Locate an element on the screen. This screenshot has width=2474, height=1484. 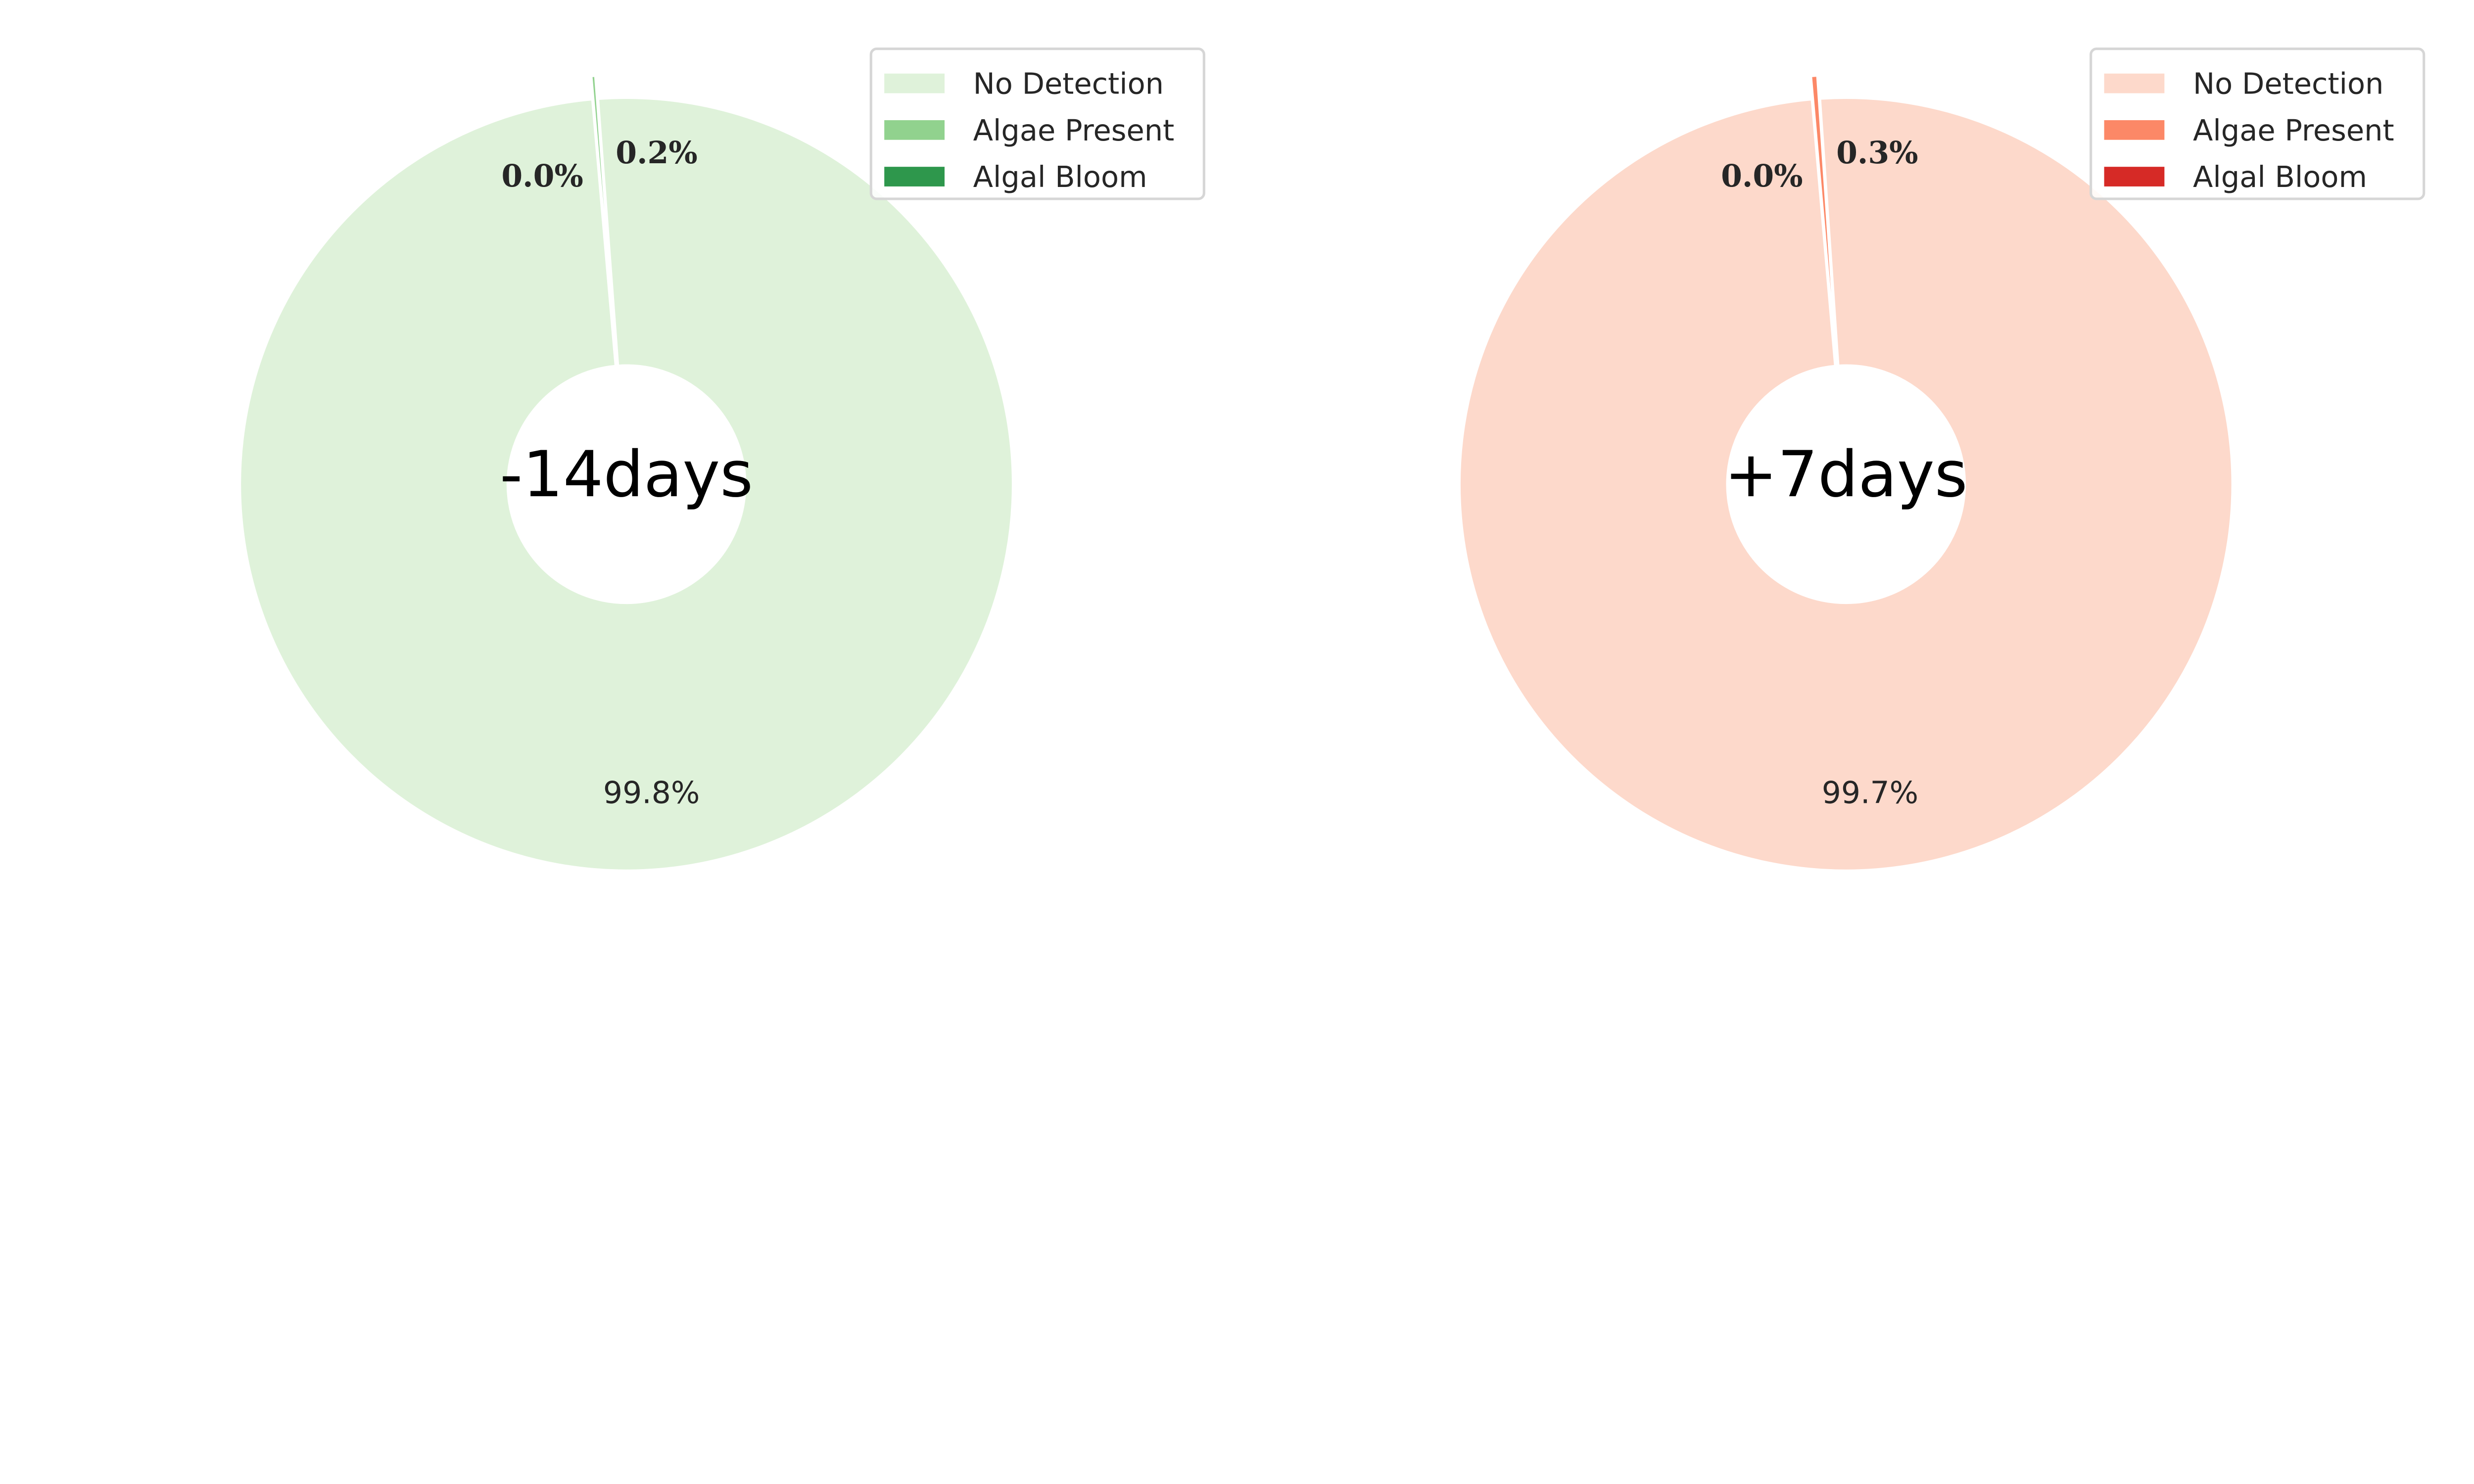
value-label: 99.8% is located at coordinates (652, 792).